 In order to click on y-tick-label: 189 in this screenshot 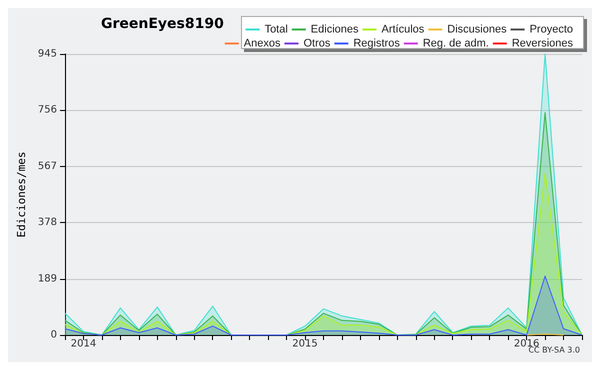, I will do `click(47, 278)`.